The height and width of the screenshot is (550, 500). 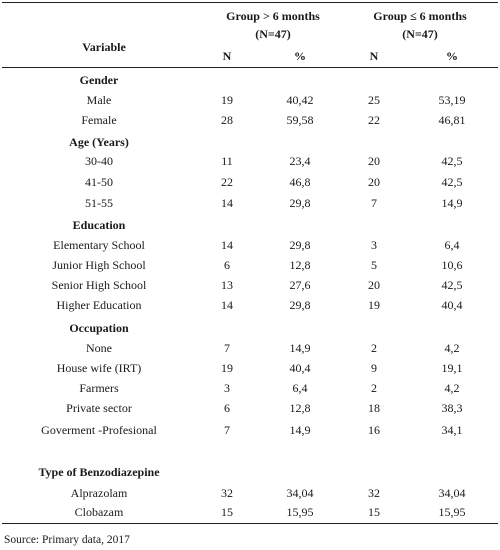 What do you see at coordinates (300, 56) in the screenshot?
I see `header-pct-group1: %` at bounding box center [300, 56].